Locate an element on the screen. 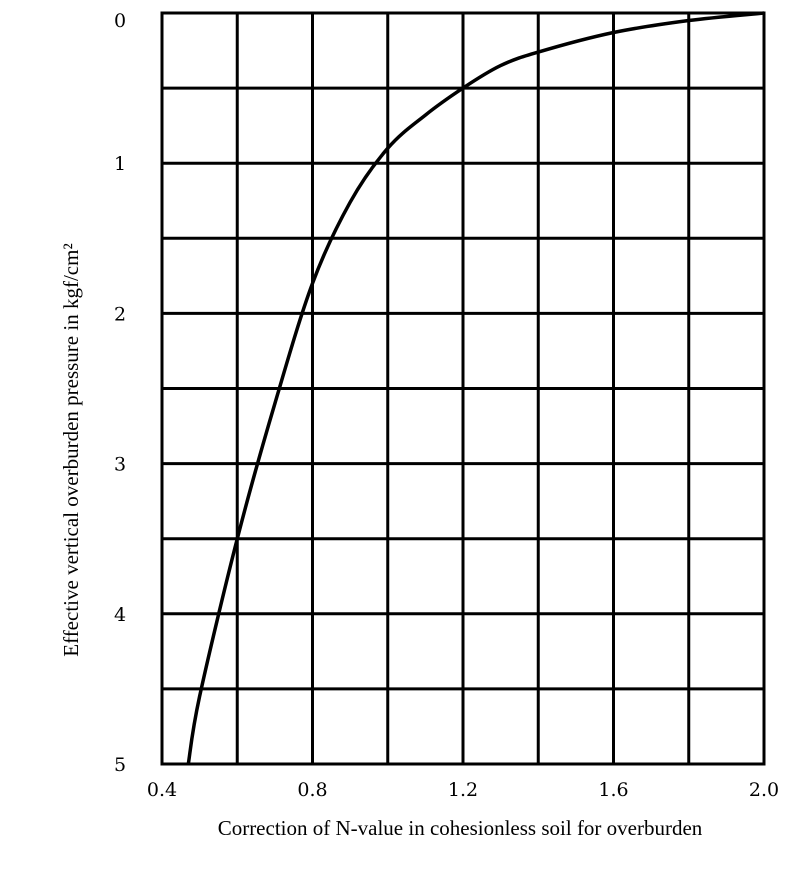  y-tick-label: 4 is located at coordinates (120, 615).